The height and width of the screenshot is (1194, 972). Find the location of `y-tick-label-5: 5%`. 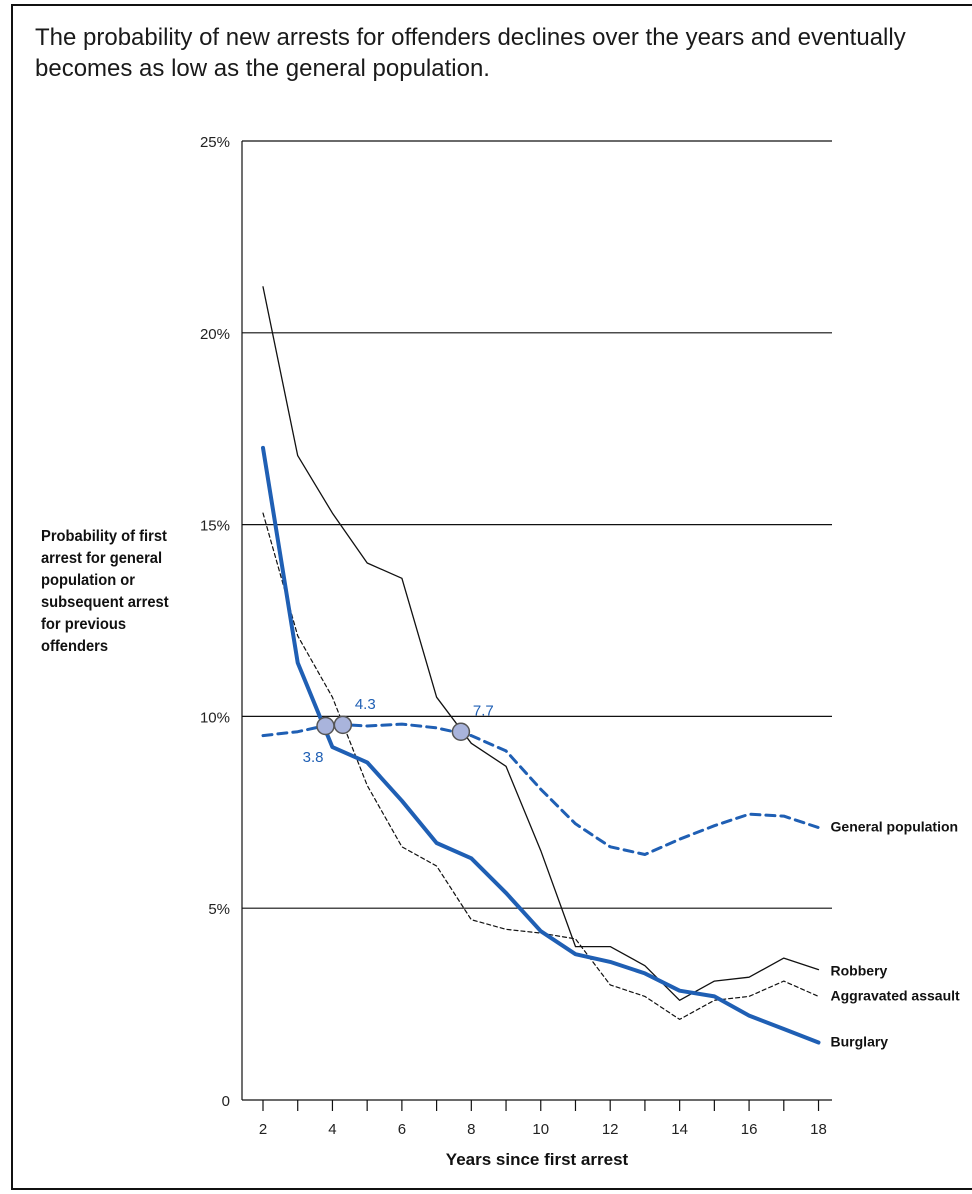

y-tick-label-5: 5% is located at coordinates (219, 909).